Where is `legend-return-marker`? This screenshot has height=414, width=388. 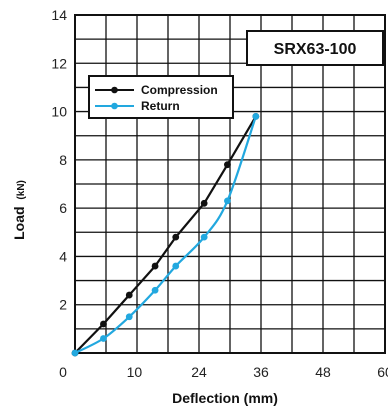 legend-return-marker is located at coordinates (114, 106).